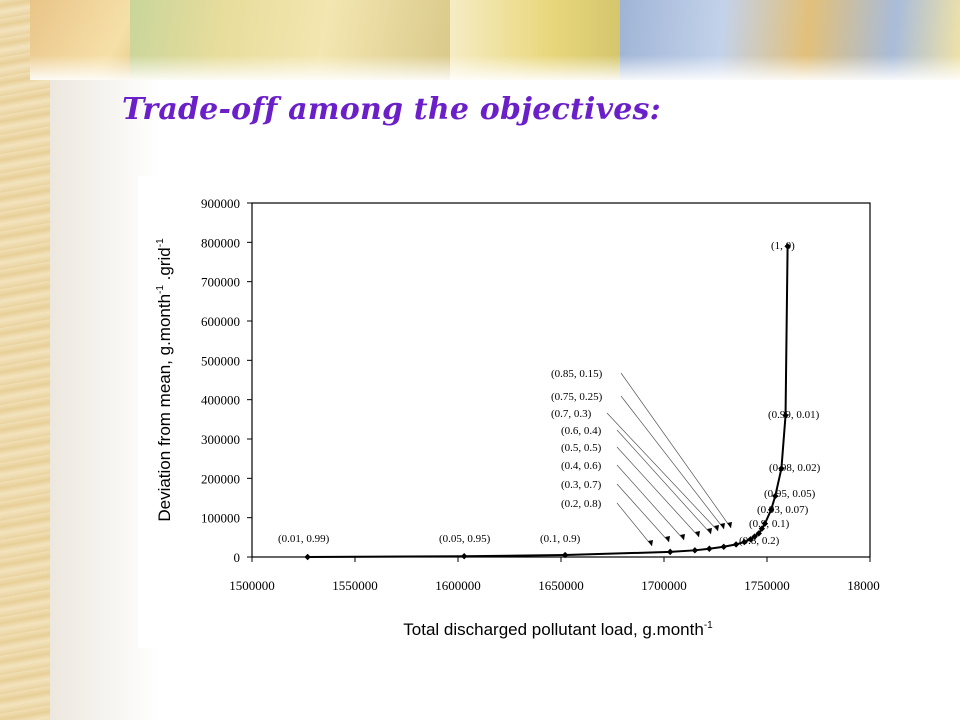  What do you see at coordinates (220, 518) in the screenshot?
I see `y-tick-label: 100000` at bounding box center [220, 518].